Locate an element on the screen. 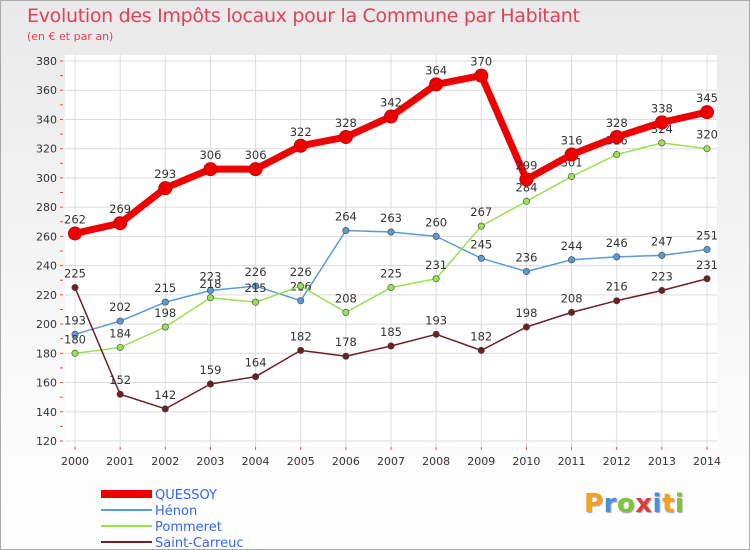 The height and width of the screenshot is (550, 750). data-label-h-non: 193 is located at coordinates (75, 320).